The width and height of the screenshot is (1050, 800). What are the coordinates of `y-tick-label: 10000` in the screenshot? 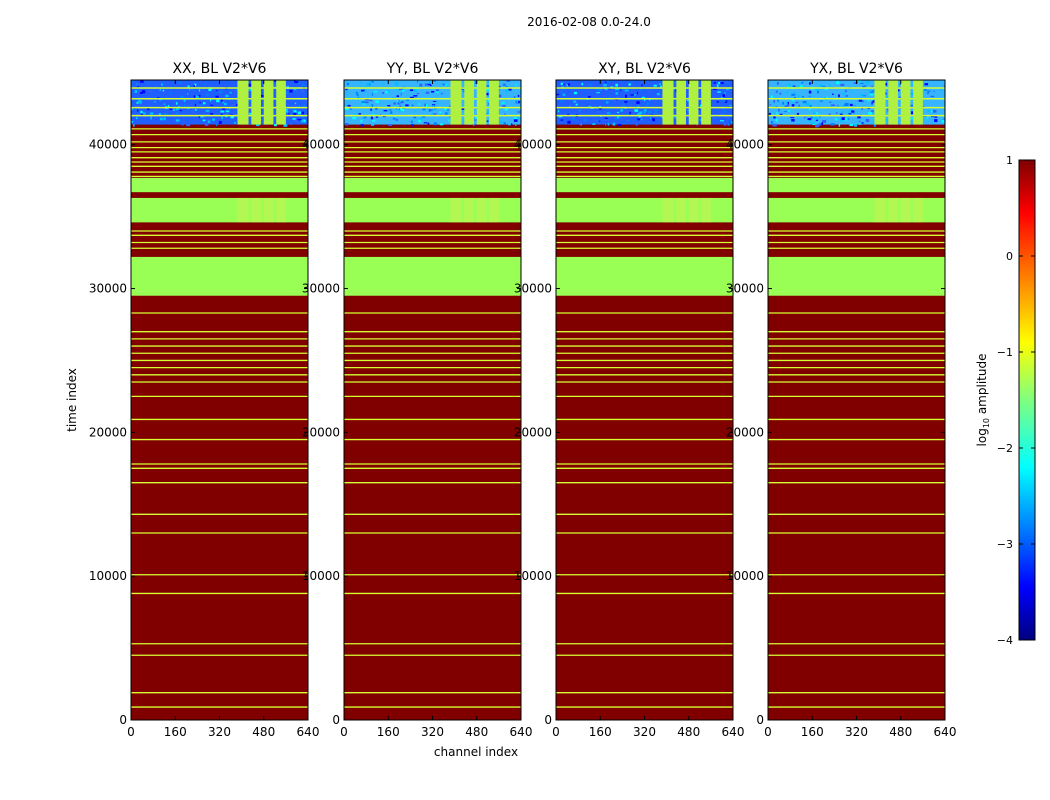 It's located at (108, 576).